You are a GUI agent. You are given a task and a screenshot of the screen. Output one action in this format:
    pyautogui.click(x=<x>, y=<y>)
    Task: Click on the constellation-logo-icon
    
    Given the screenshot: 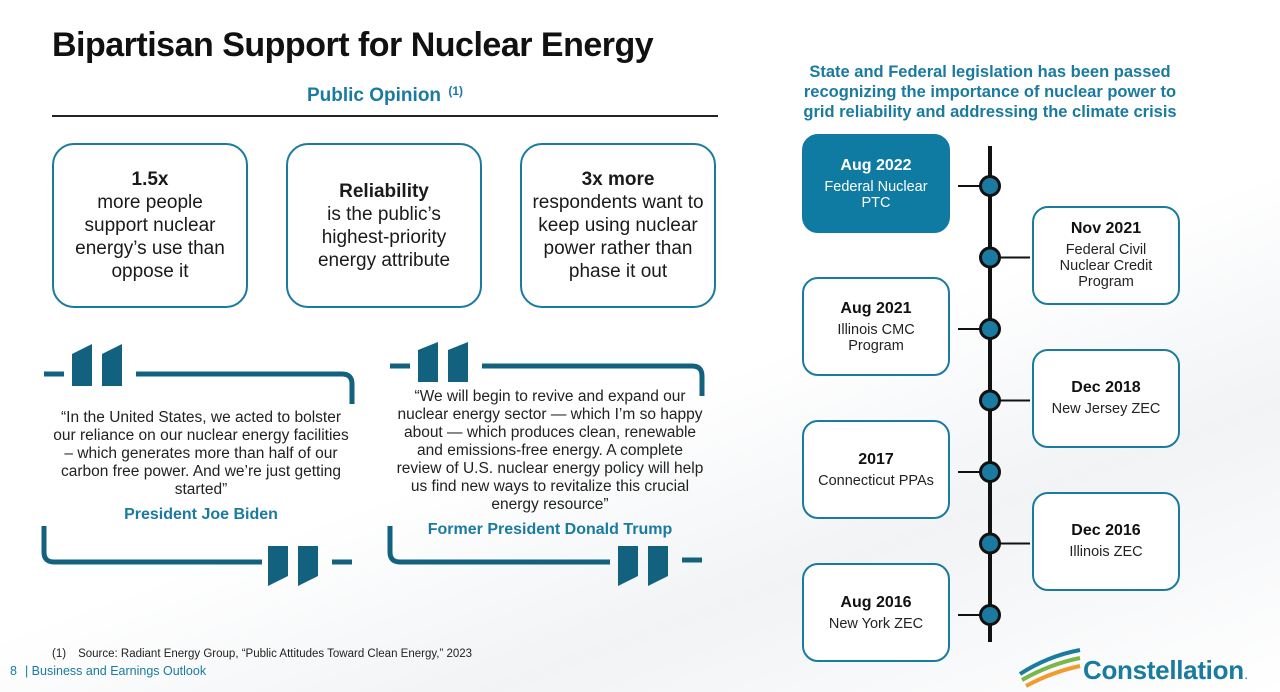 What is the action you would take?
    pyautogui.click(x=1049, y=668)
    